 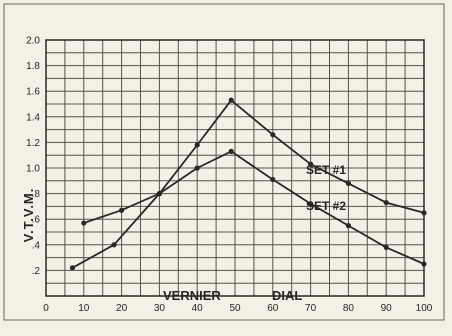 What do you see at coordinates (349, 308) in the screenshot?
I see `x-tick-label: 80` at bounding box center [349, 308].